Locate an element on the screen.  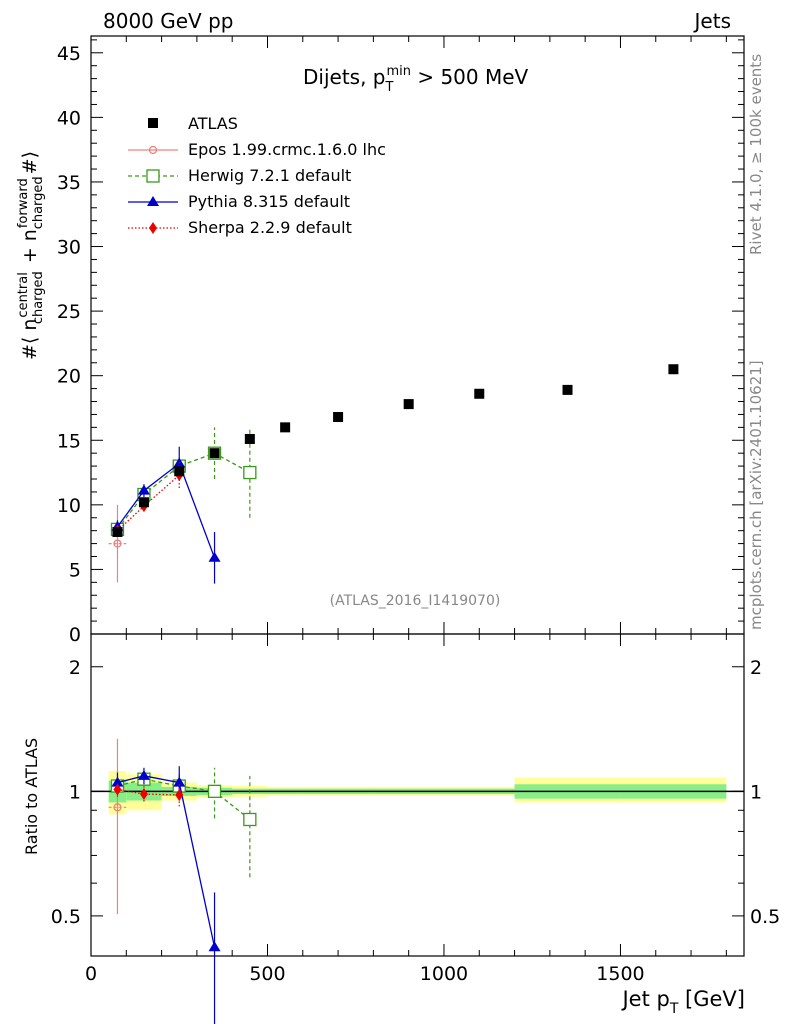
ratio-y-label: Ratio to ATLAS is located at coordinates (31, 796).